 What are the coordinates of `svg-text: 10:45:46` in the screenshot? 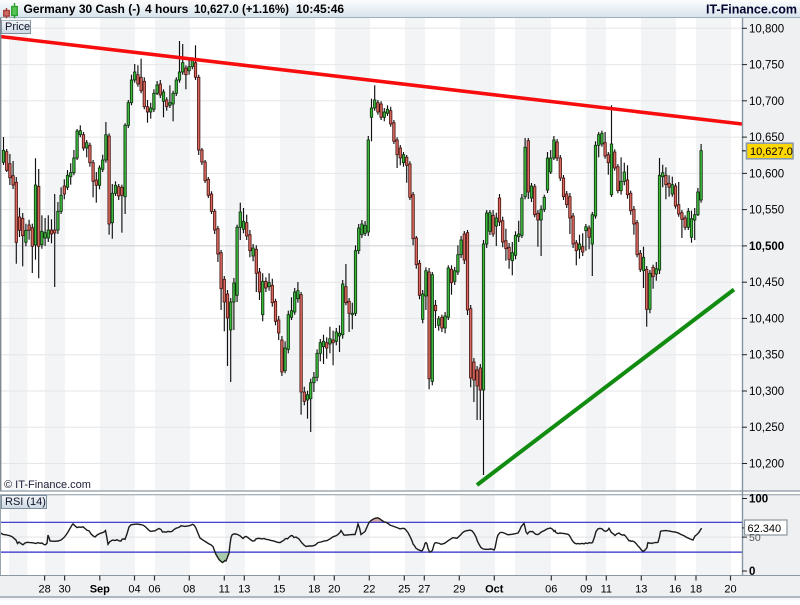 It's located at (320, 9).